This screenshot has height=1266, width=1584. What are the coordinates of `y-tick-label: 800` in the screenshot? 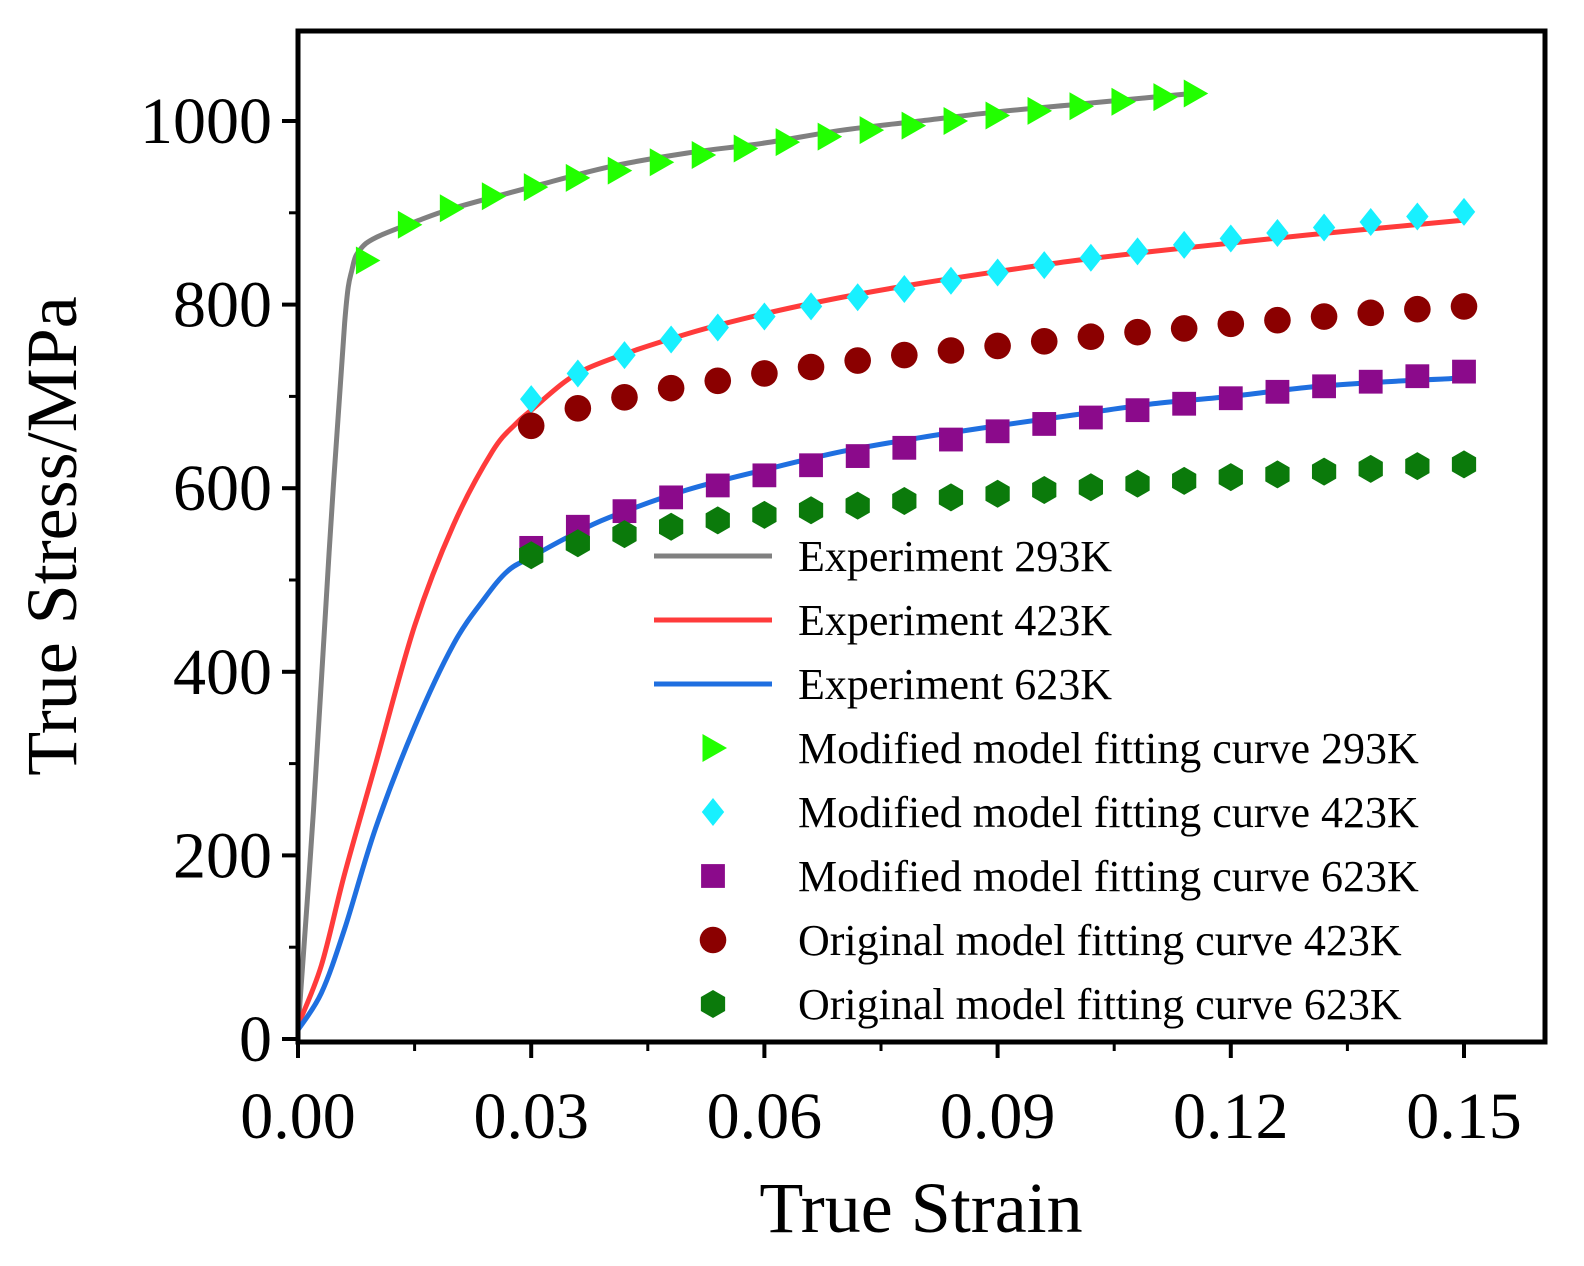 It's located at (222, 305).